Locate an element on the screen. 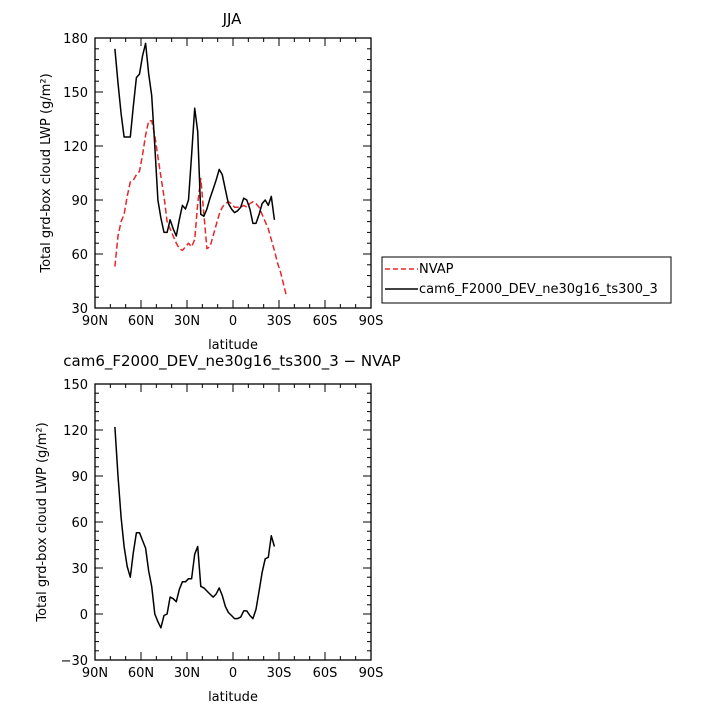 This screenshot has height=710, width=712. top-x-tick-label: 90S is located at coordinates (371, 321).